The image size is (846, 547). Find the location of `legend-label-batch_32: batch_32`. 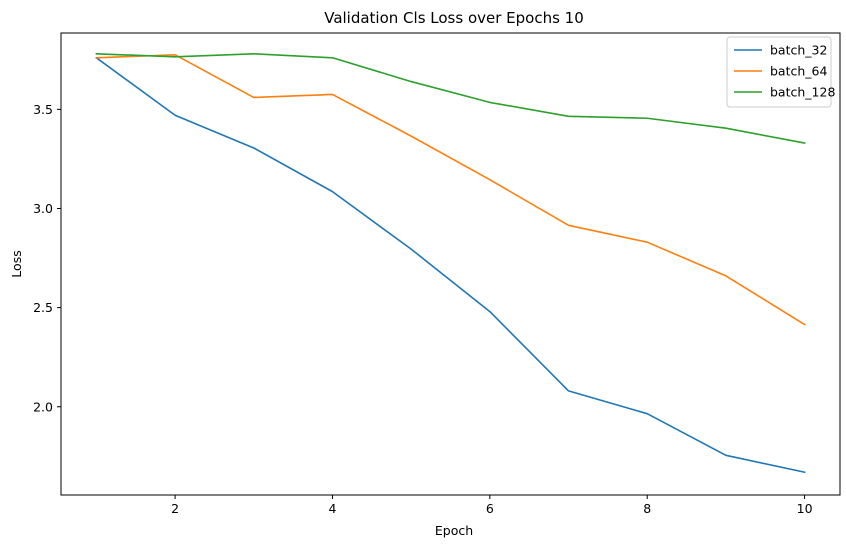

legend-label-batch_32: batch_32 is located at coordinates (798, 50).